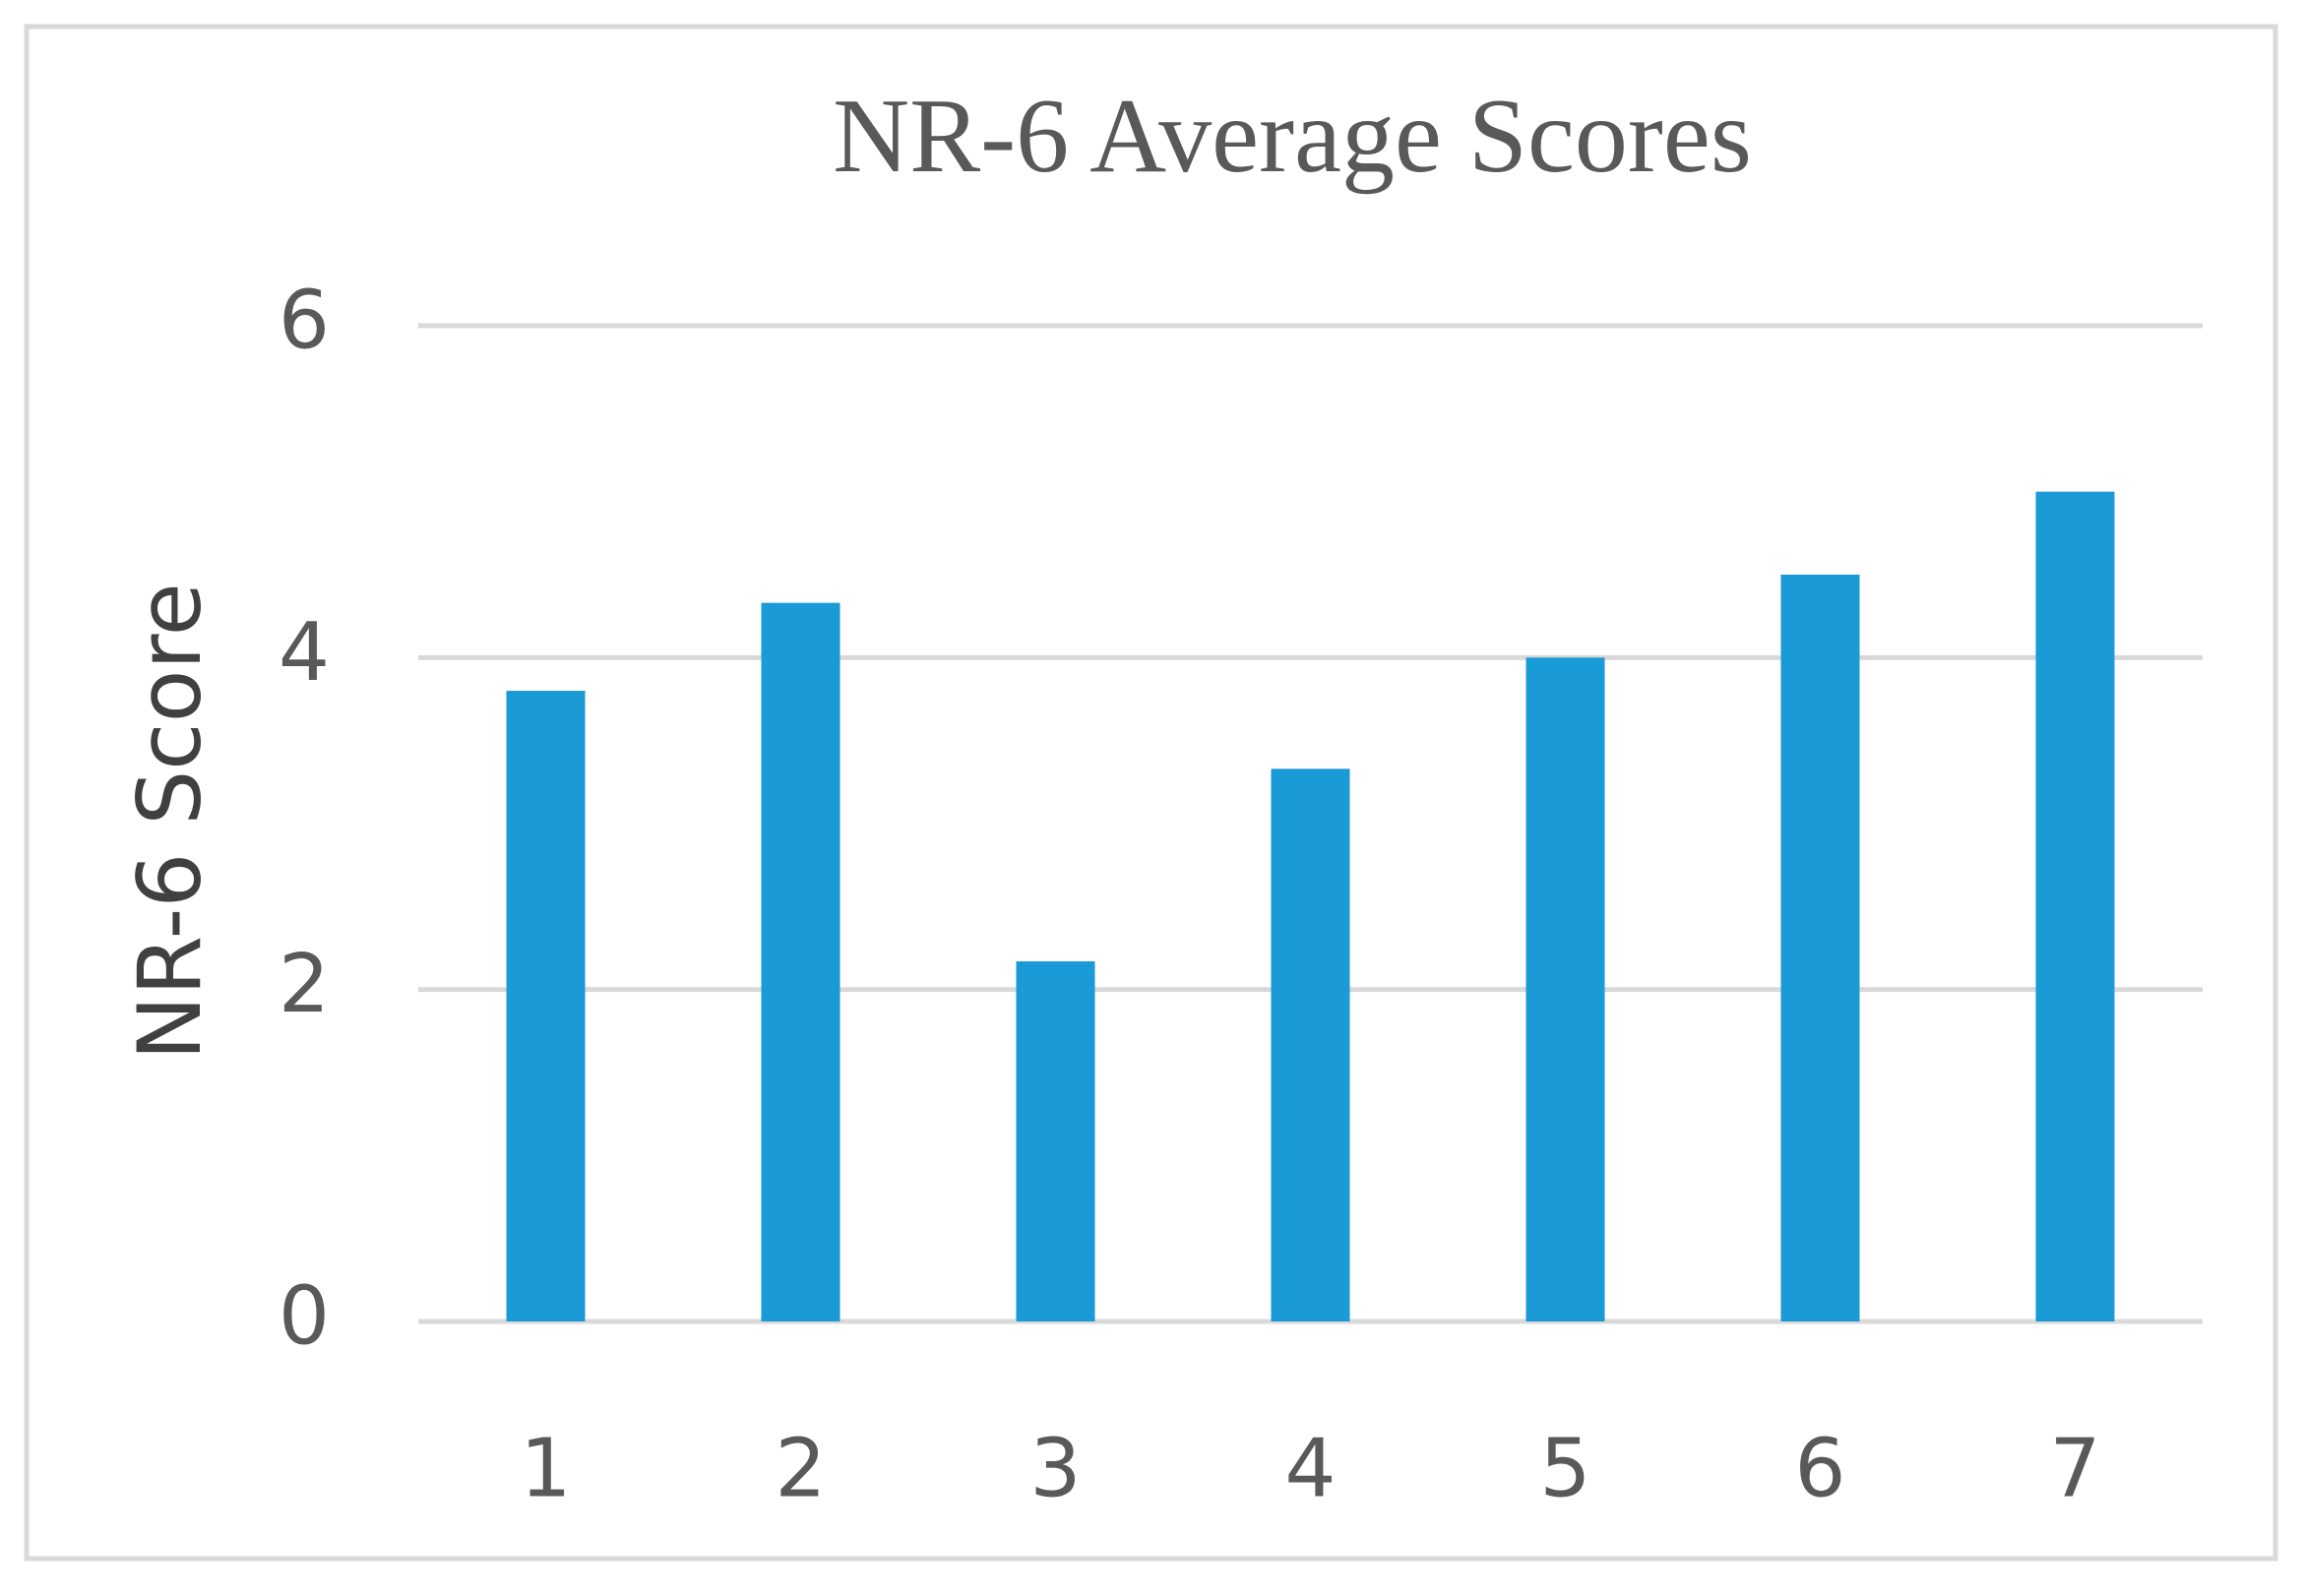  What do you see at coordinates (304, 320) in the screenshot?
I see `y-tick-label: 6` at bounding box center [304, 320].